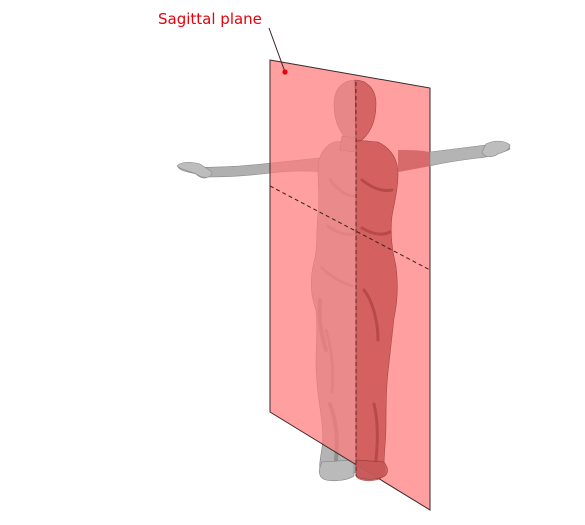  What do you see at coordinates (337, 470) in the screenshot?
I see `left-foot` at bounding box center [337, 470].